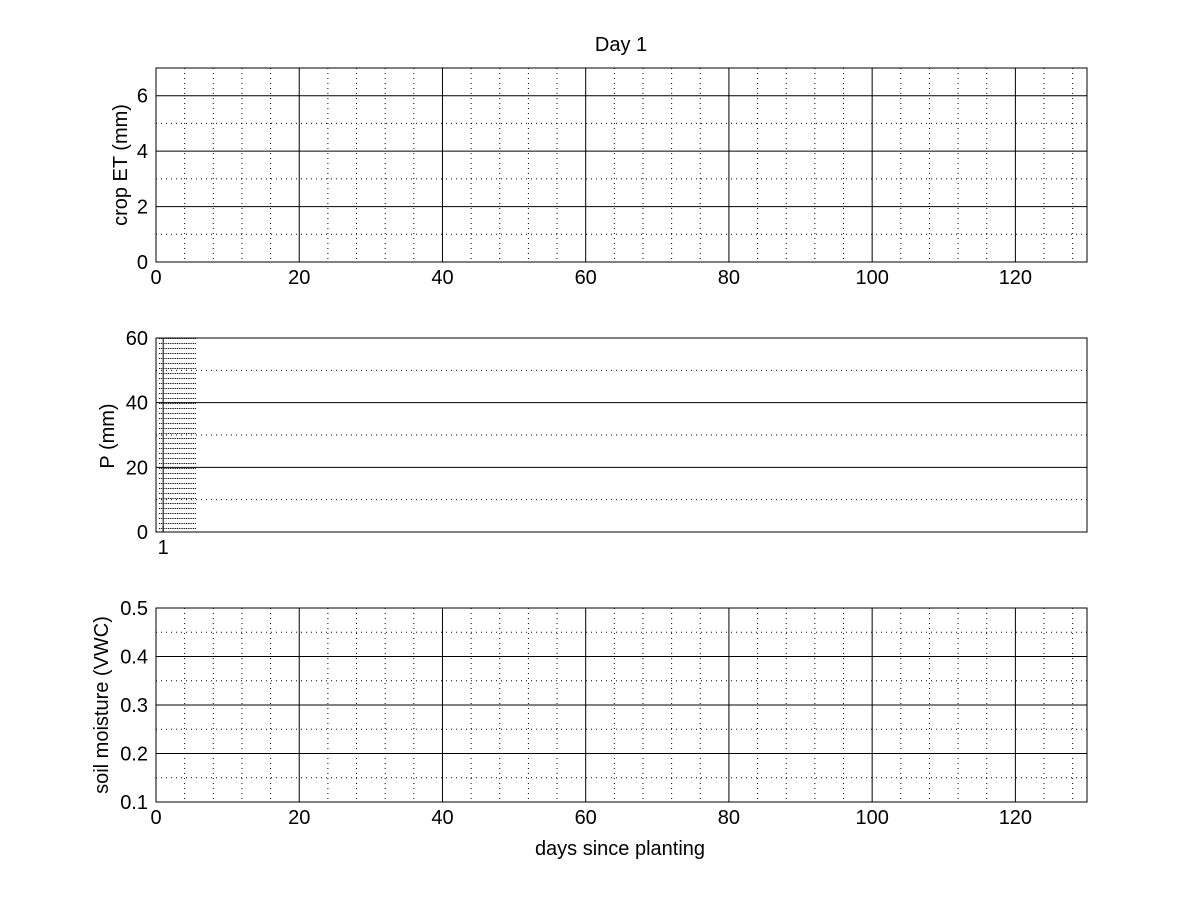 This screenshot has height=901, width=1201. I want to click on precipitation-y-tick-label: 60, so click(137, 339).